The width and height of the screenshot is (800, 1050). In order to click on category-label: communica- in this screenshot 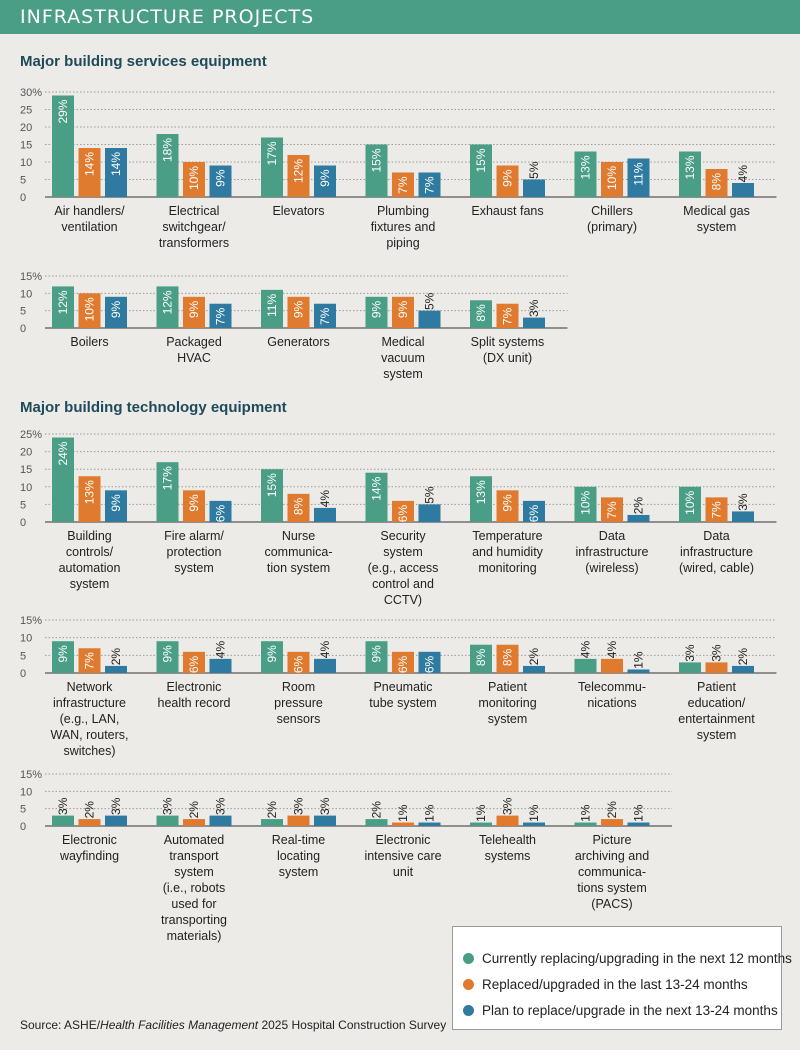, I will do `click(612, 872)`.